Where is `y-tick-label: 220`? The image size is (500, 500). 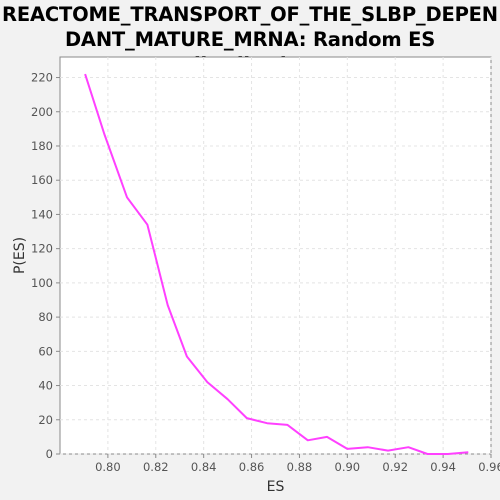 y-tick-label: 220 is located at coordinates (42, 78).